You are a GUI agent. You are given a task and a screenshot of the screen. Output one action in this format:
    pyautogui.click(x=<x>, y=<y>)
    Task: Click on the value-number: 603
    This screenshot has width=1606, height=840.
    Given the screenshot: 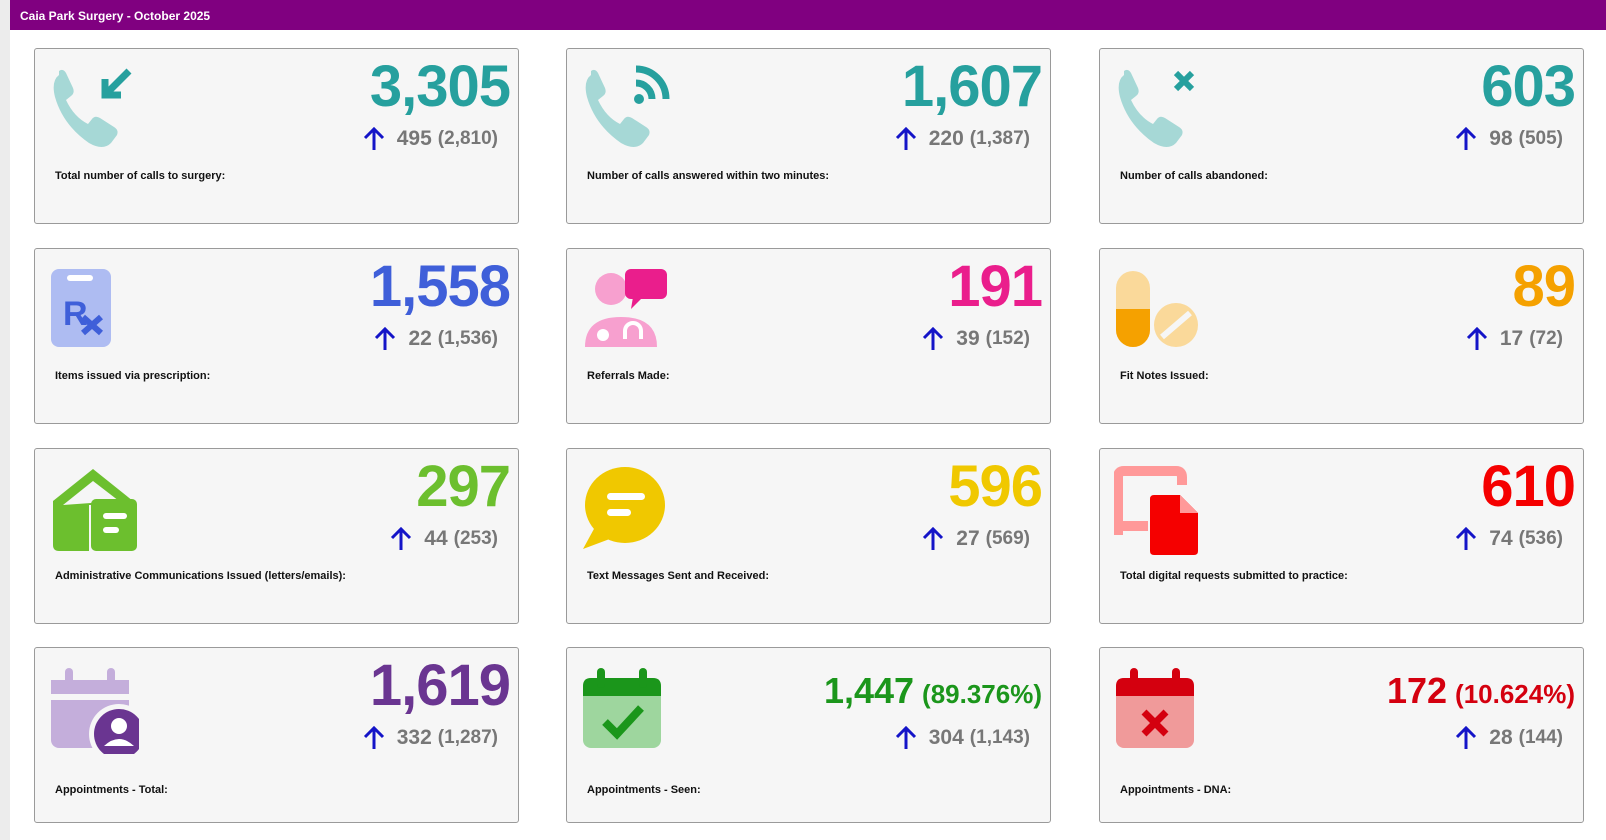 What is the action you would take?
    pyautogui.click(x=1528, y=86)
    